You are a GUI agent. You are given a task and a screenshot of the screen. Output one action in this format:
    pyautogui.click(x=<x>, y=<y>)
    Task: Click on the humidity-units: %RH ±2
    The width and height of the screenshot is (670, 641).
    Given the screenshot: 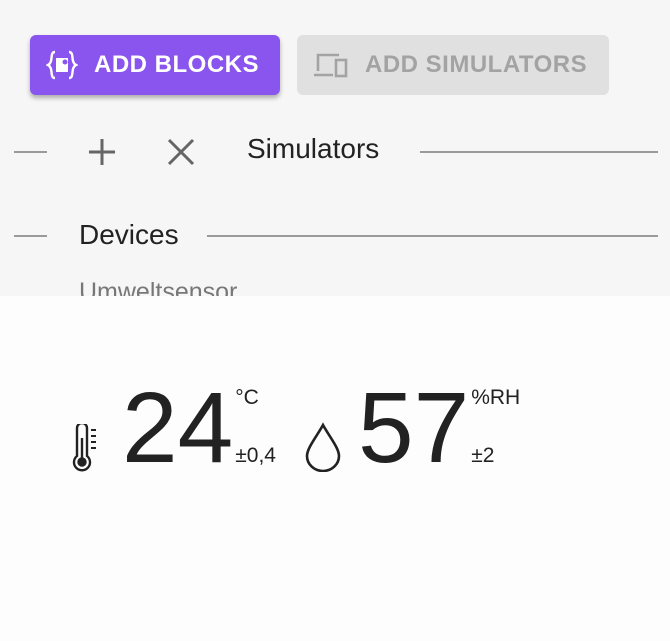 What is the action you would take?
    pyautogui.click(x=495, y=427)
    